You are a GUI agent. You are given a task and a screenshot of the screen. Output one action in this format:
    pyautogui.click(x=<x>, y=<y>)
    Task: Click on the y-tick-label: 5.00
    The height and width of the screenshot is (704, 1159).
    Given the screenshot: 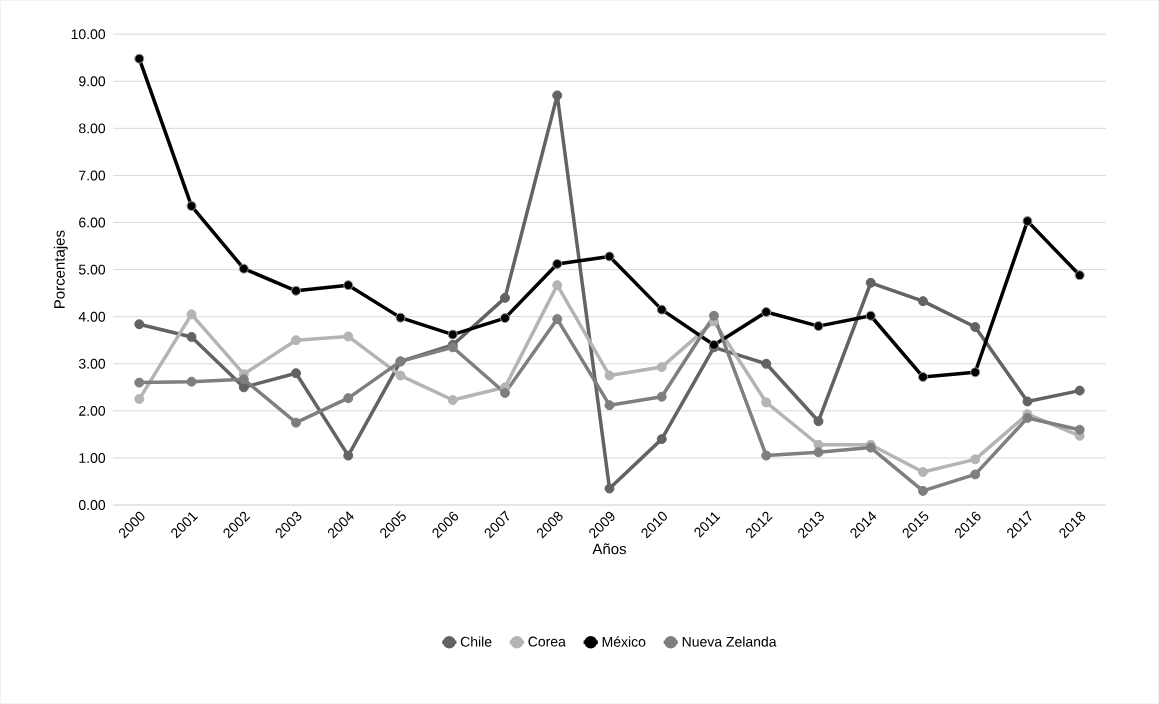 What is the action you would take?
    pyautogui.click(x=92, y=269)
    